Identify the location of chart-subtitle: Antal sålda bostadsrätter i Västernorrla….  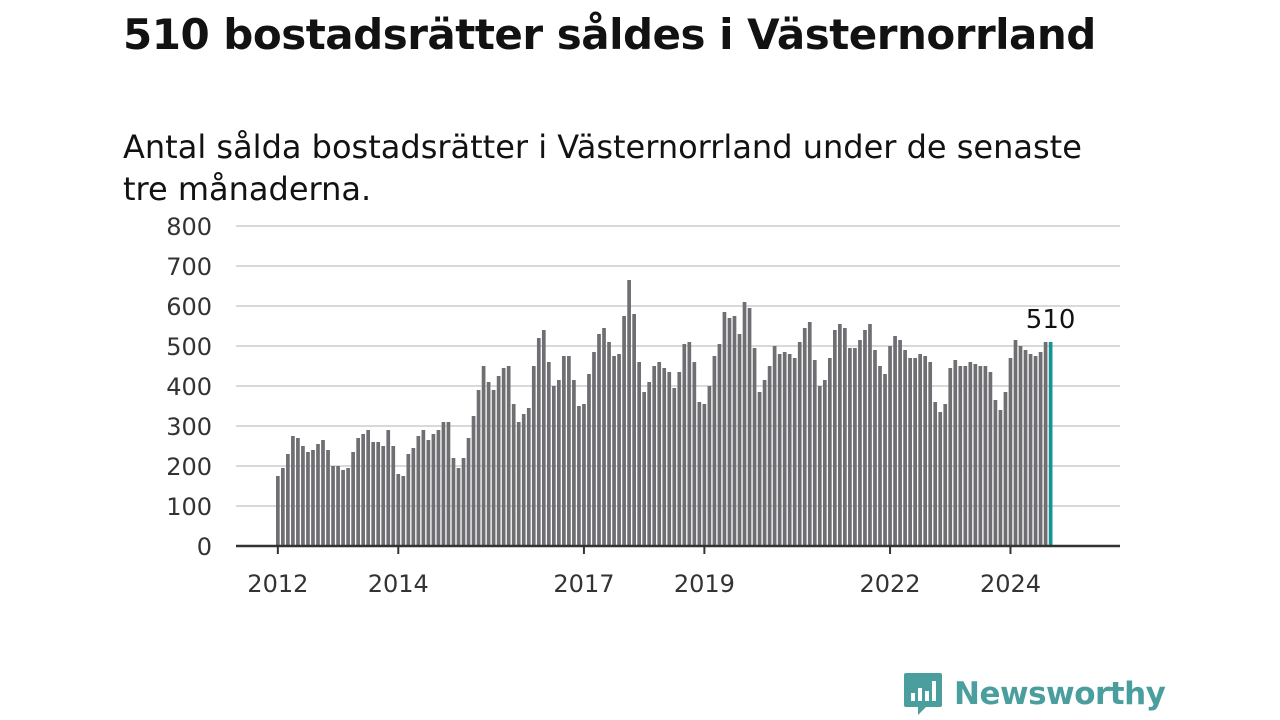
(602, 168).